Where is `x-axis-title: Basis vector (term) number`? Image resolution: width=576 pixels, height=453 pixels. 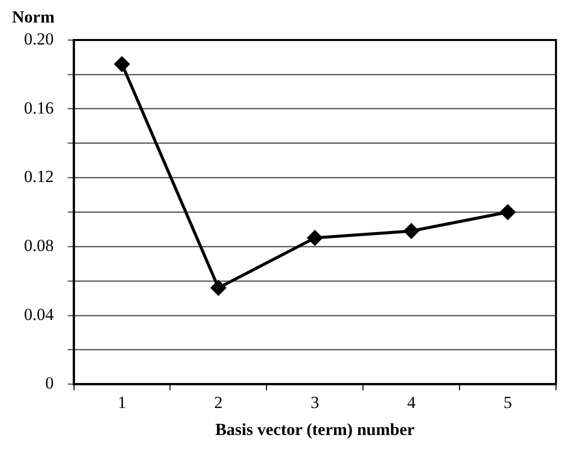 x-axis-title: Basis vector (term) number is located at coordinates (315, 430).